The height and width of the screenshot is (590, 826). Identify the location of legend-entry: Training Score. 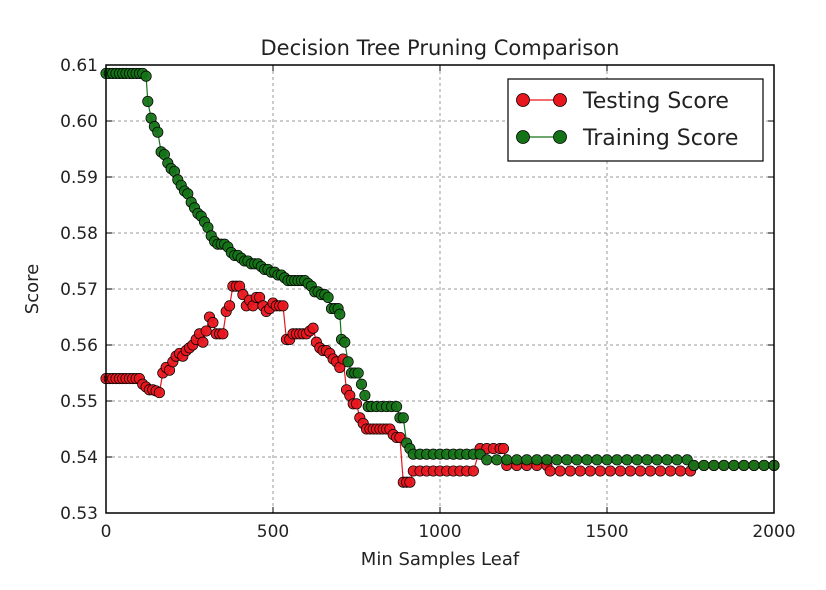
(627, 138).